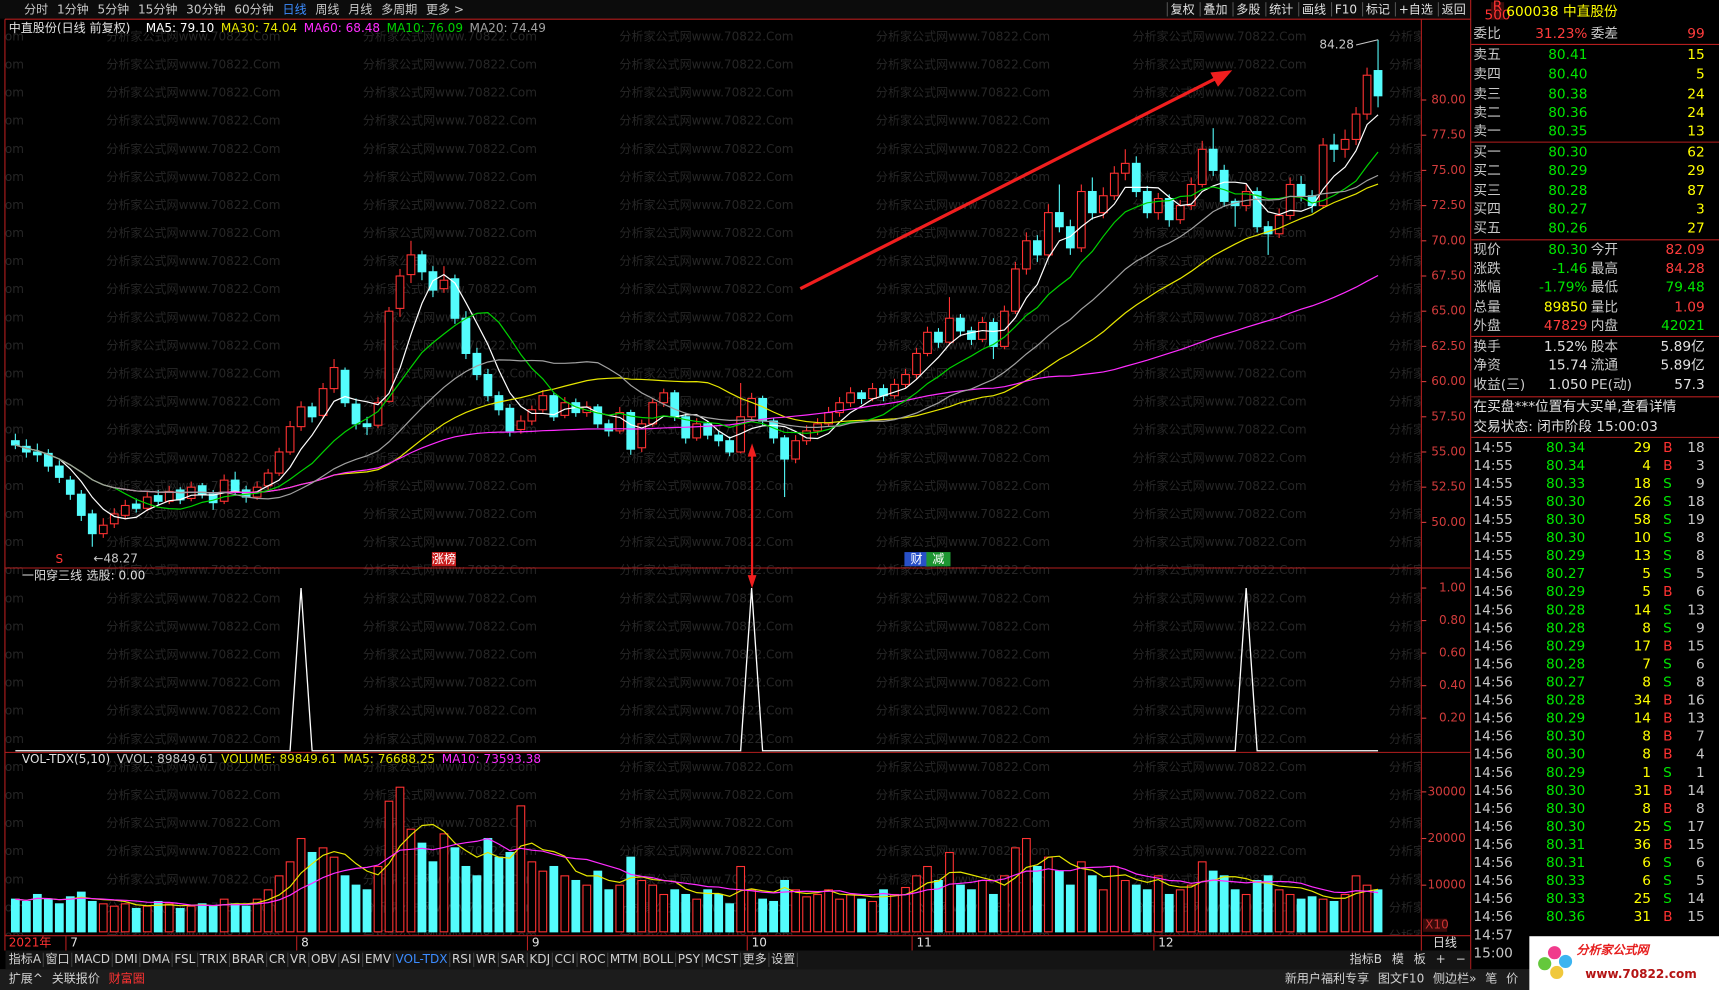 The width and height of the screenshot is (1719, 990). What do you see at coordinates (513, 959) in the screenshot?
I see `indicator-tab: SAR` at bounding box center [513, 959].